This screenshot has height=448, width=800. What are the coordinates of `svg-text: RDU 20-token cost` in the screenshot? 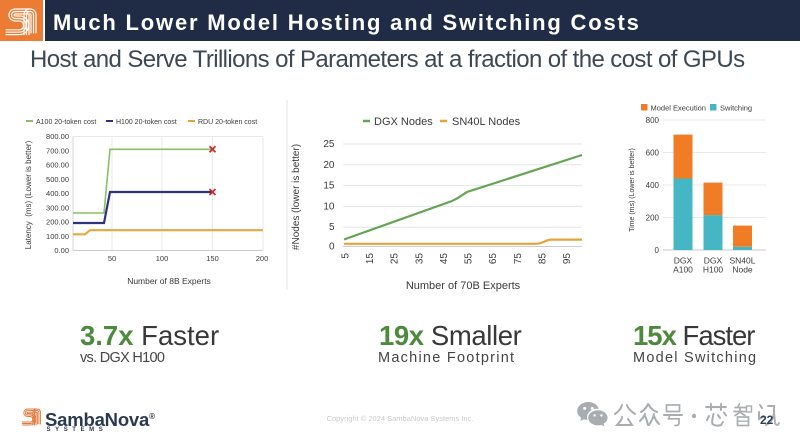 It's located at (227, 122).